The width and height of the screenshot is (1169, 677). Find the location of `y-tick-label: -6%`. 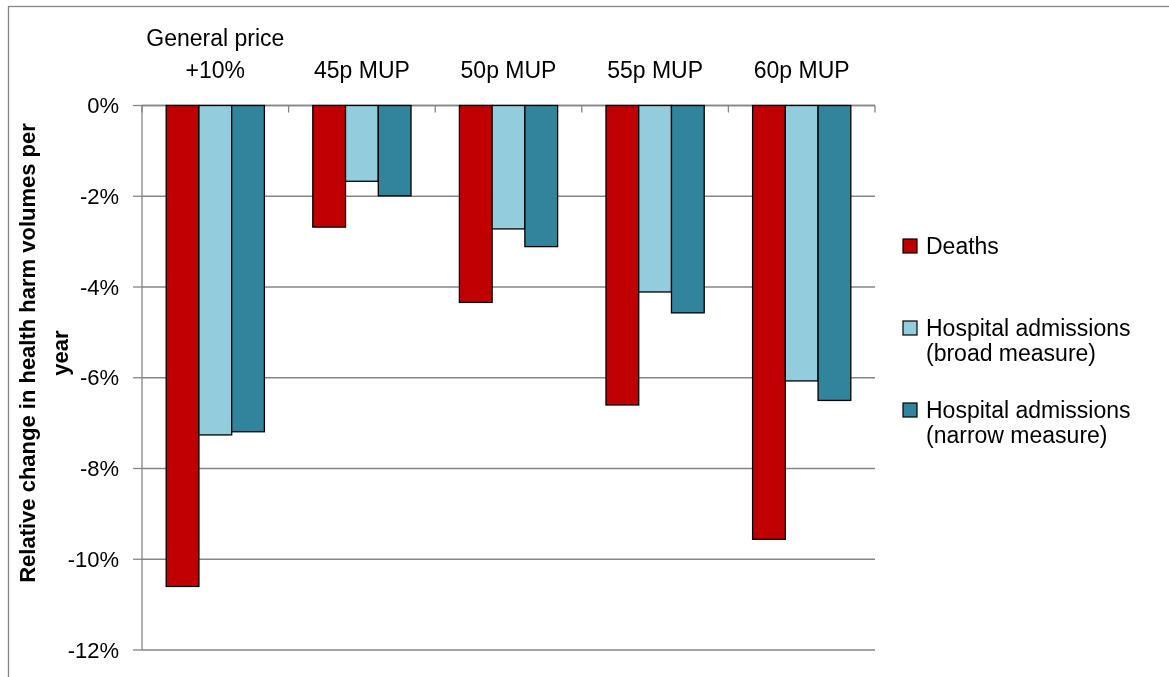

y-tick-label: -6% is located at coordinates (99, 378).